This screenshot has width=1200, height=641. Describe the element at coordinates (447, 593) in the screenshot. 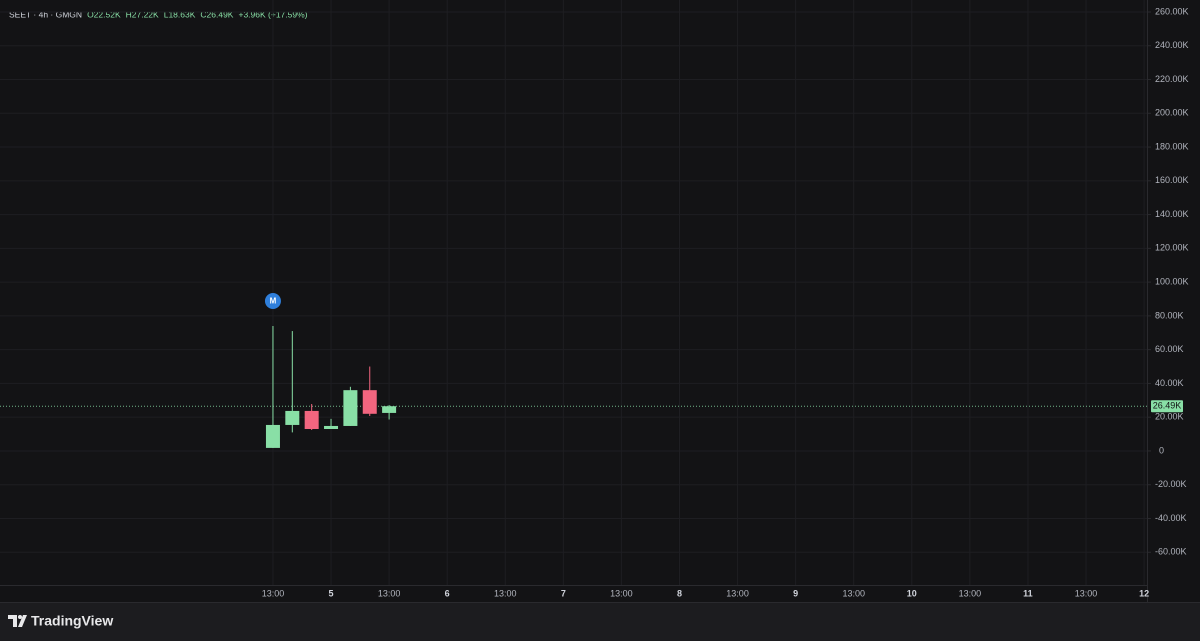

I see `x-tick-label: 6` at that location.